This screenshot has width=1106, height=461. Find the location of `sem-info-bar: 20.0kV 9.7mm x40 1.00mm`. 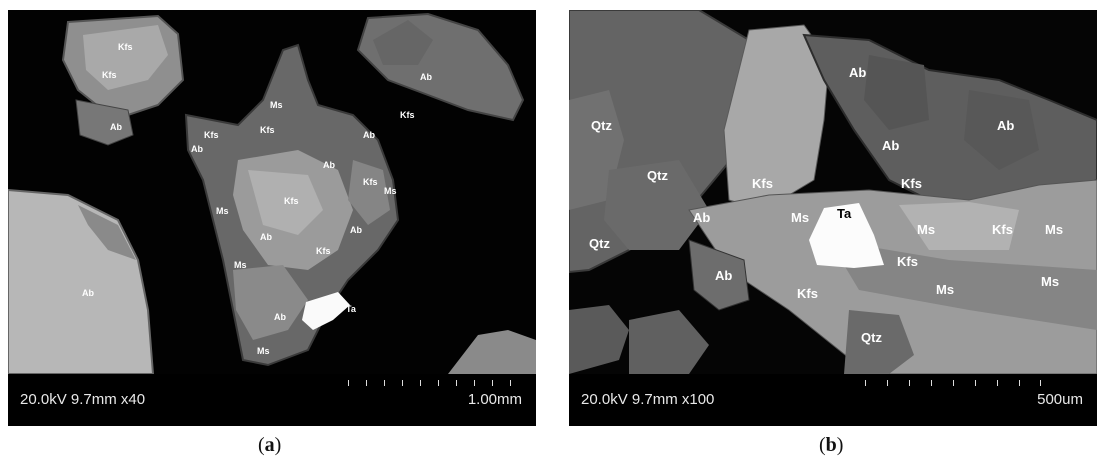

sem-info-bar: 20.0kV 9.7mm x40 1.00mm is located at coordinates (272, 400).